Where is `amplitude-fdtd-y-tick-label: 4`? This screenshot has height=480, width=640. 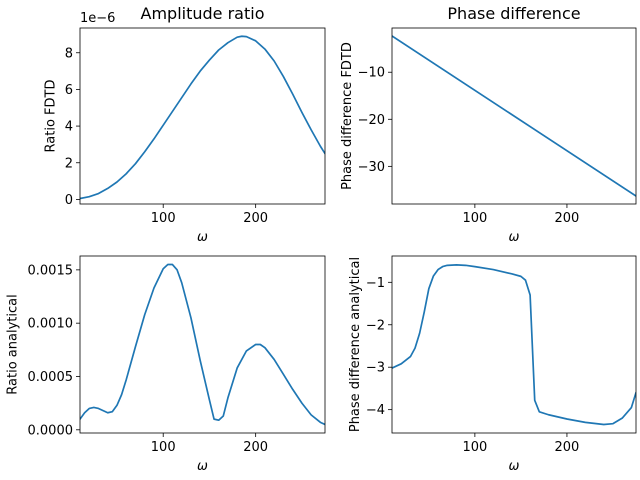
amplitude-fdtd-y-tick-label: 4 is located at coordinates (69, 127).